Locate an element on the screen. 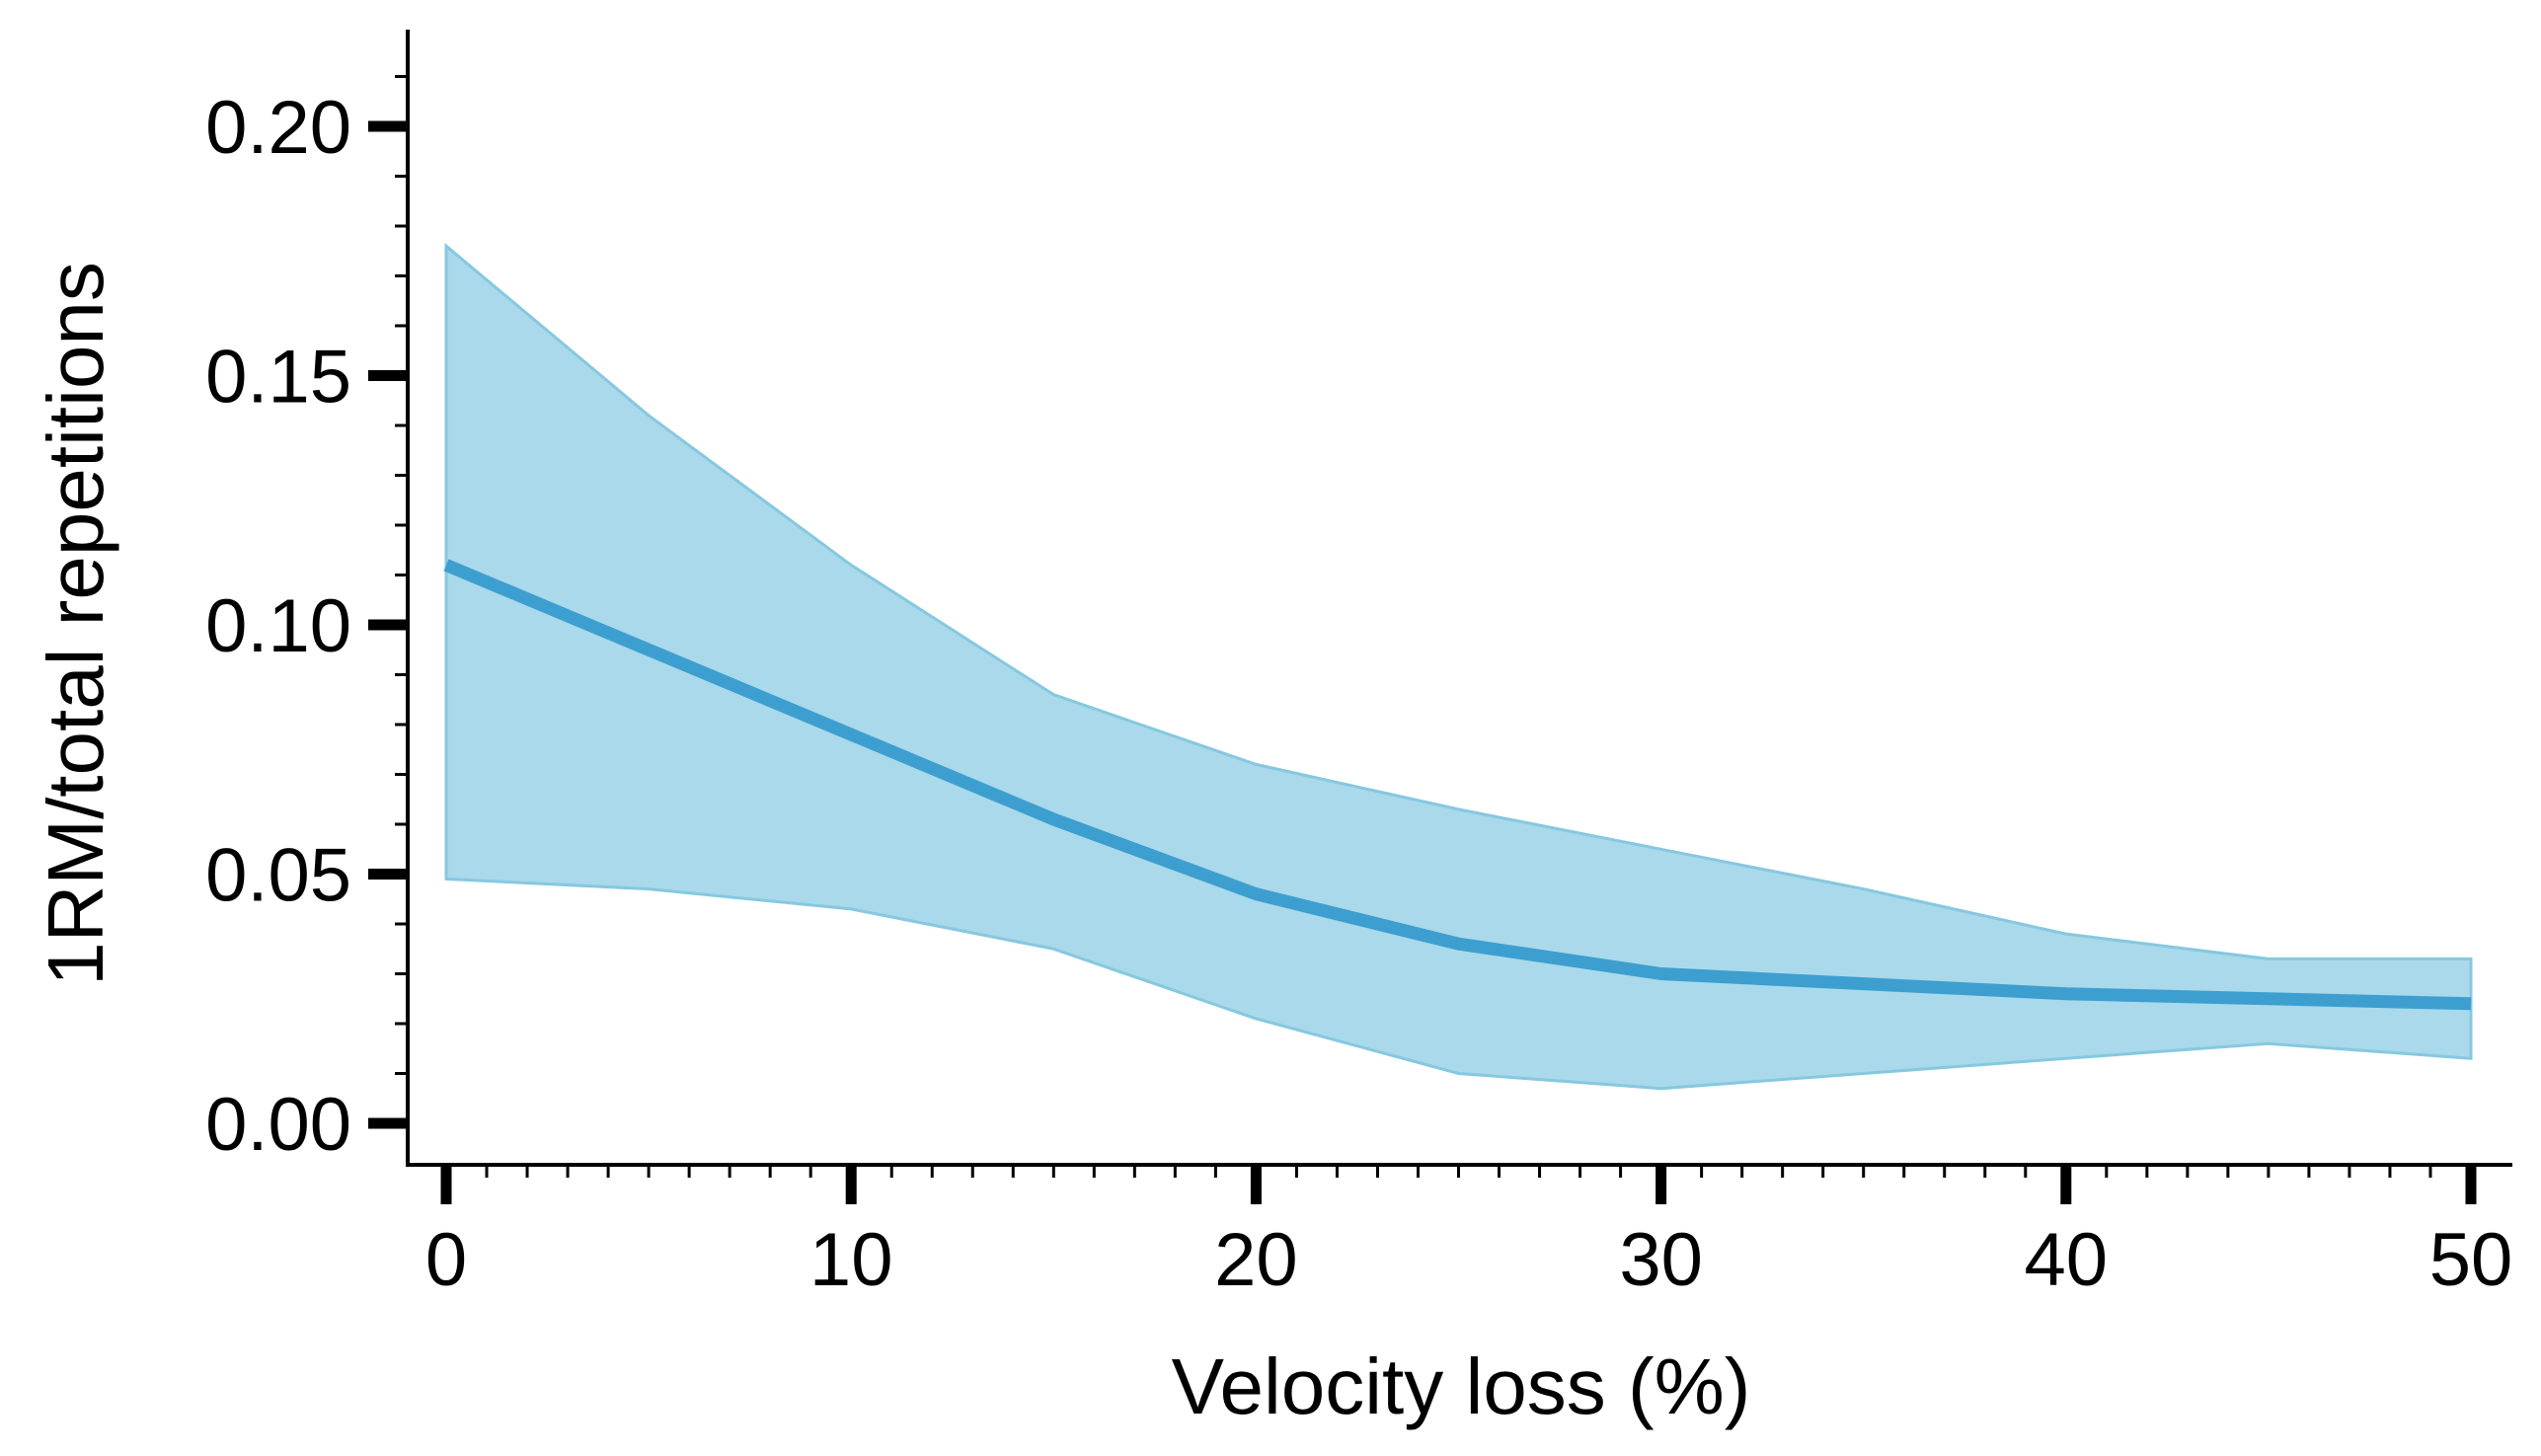  x-tick-label: 50 is located at coordinates (2471, 1260).